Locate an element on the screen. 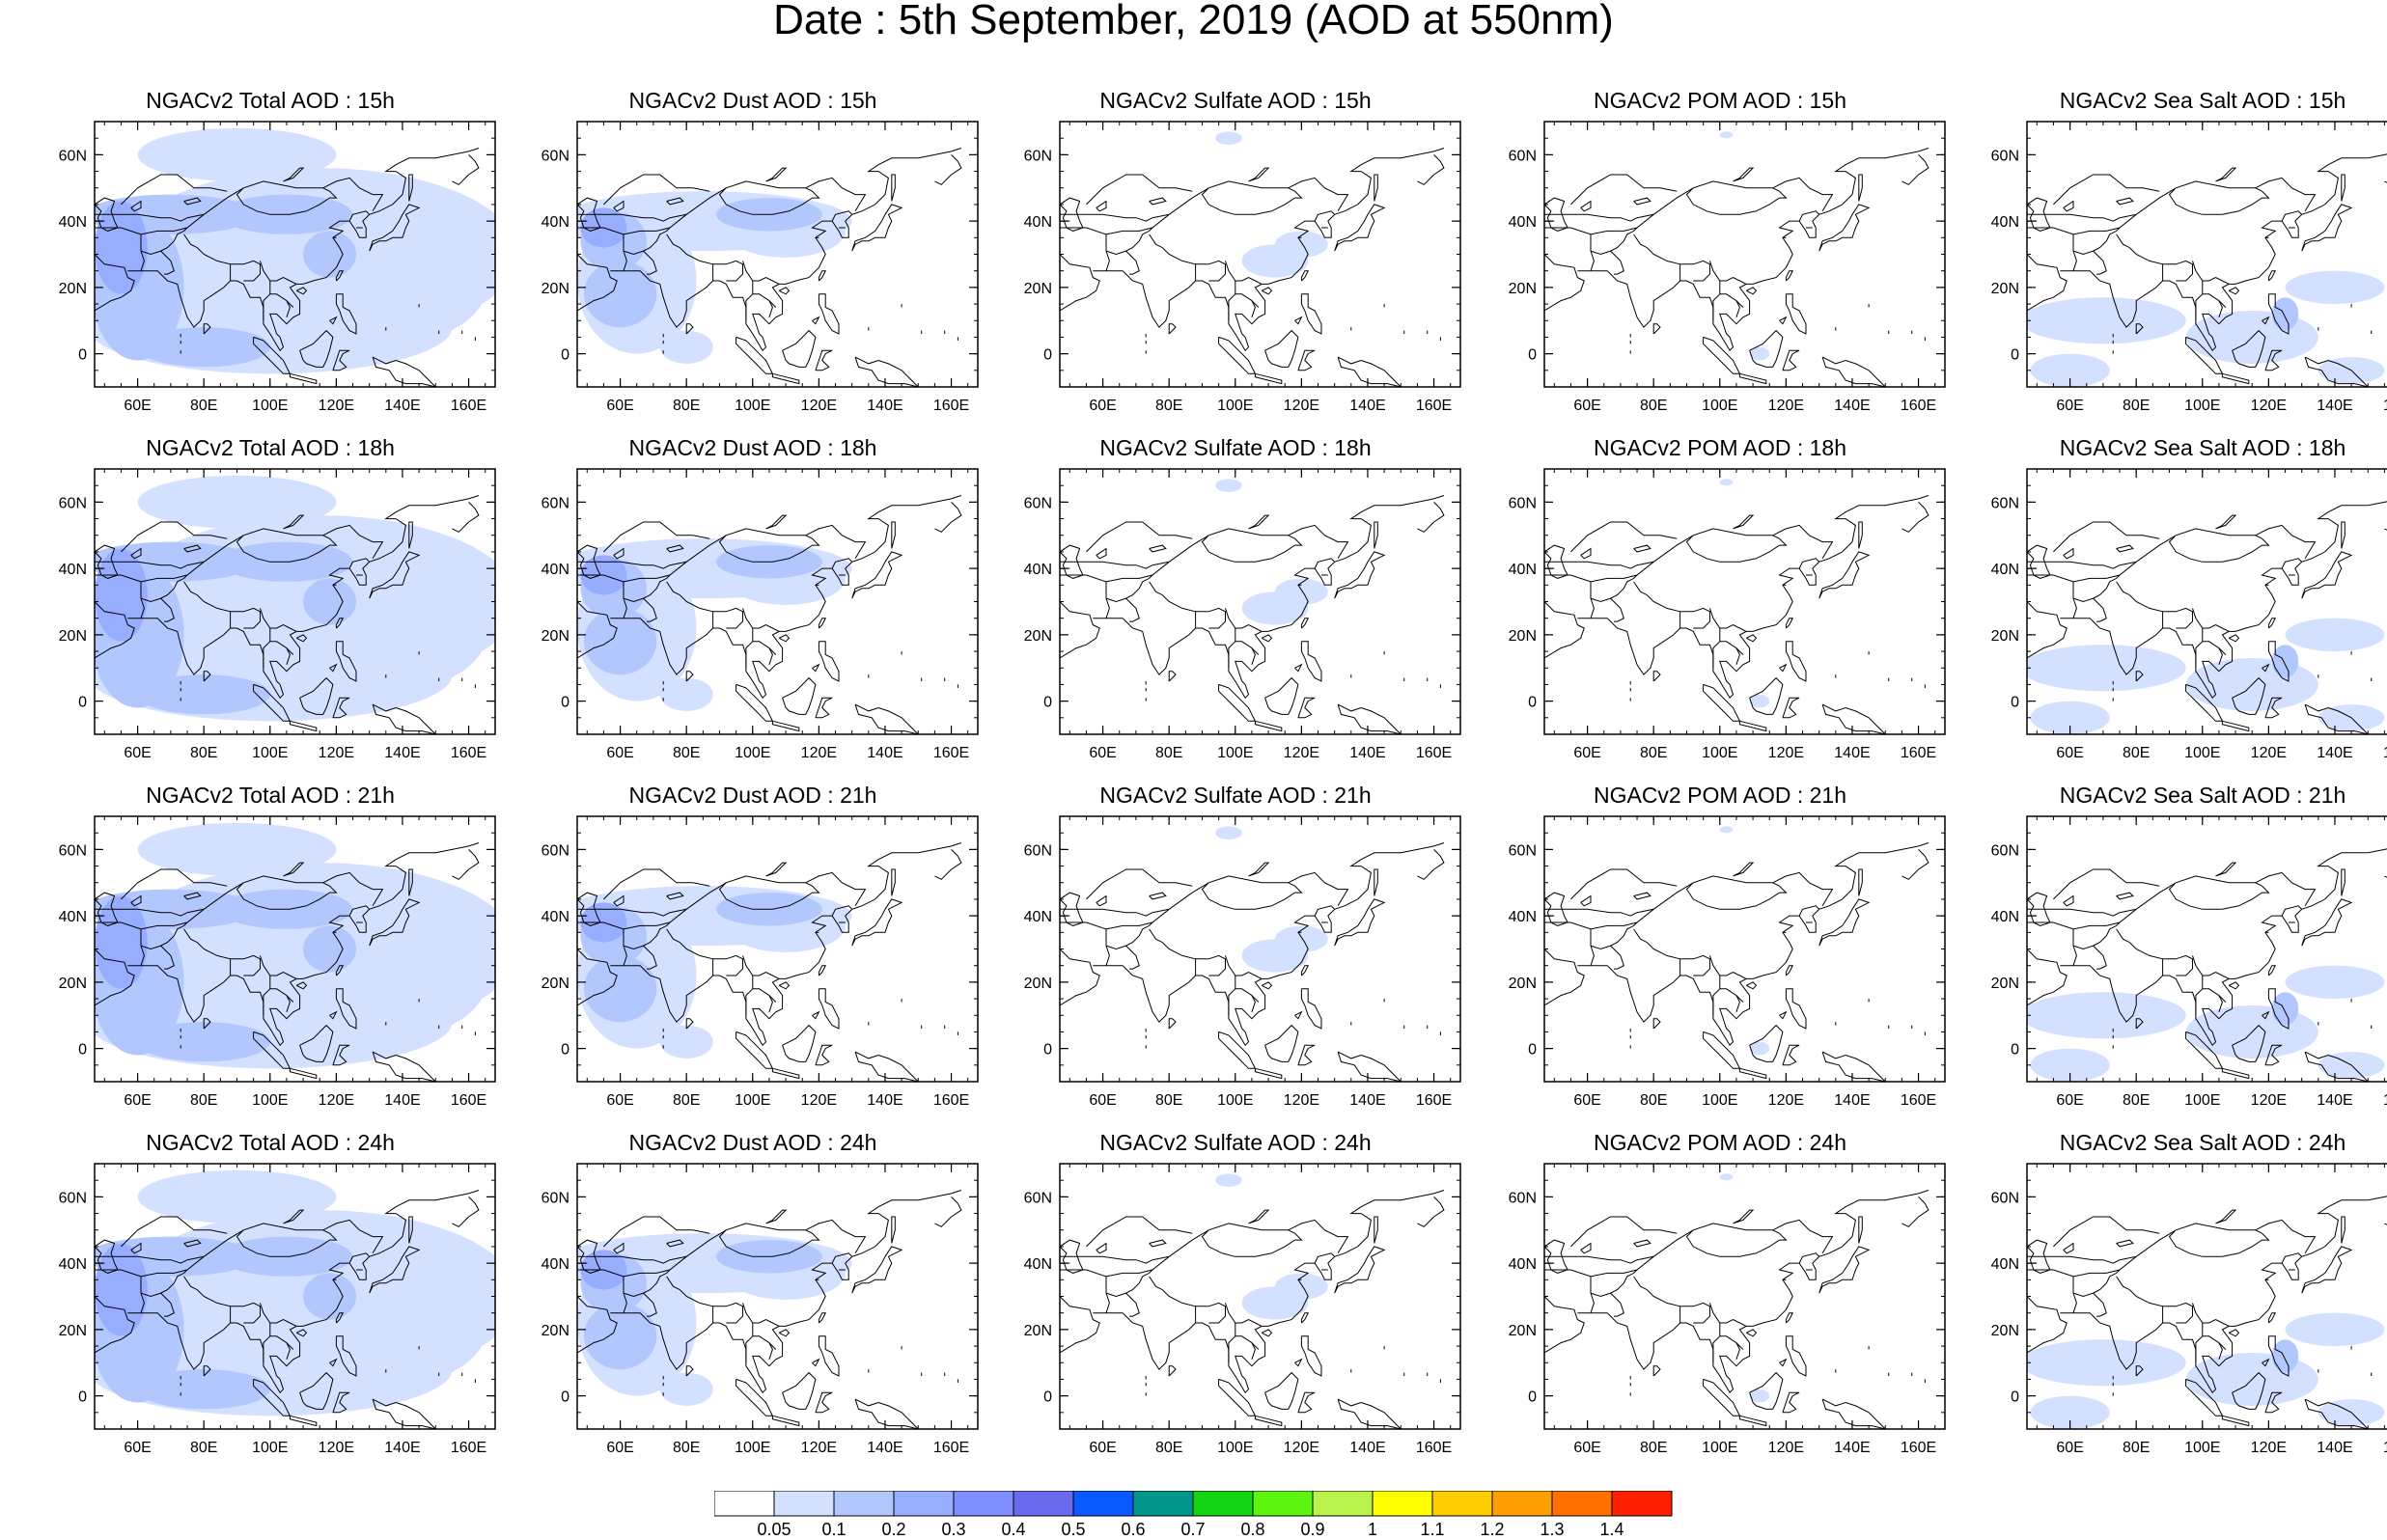 The height and width of the screenshot is (1540, 2387). panel-title: NGACv2 Sulfate AOD : 21h is located at coordinates (1235, 796).